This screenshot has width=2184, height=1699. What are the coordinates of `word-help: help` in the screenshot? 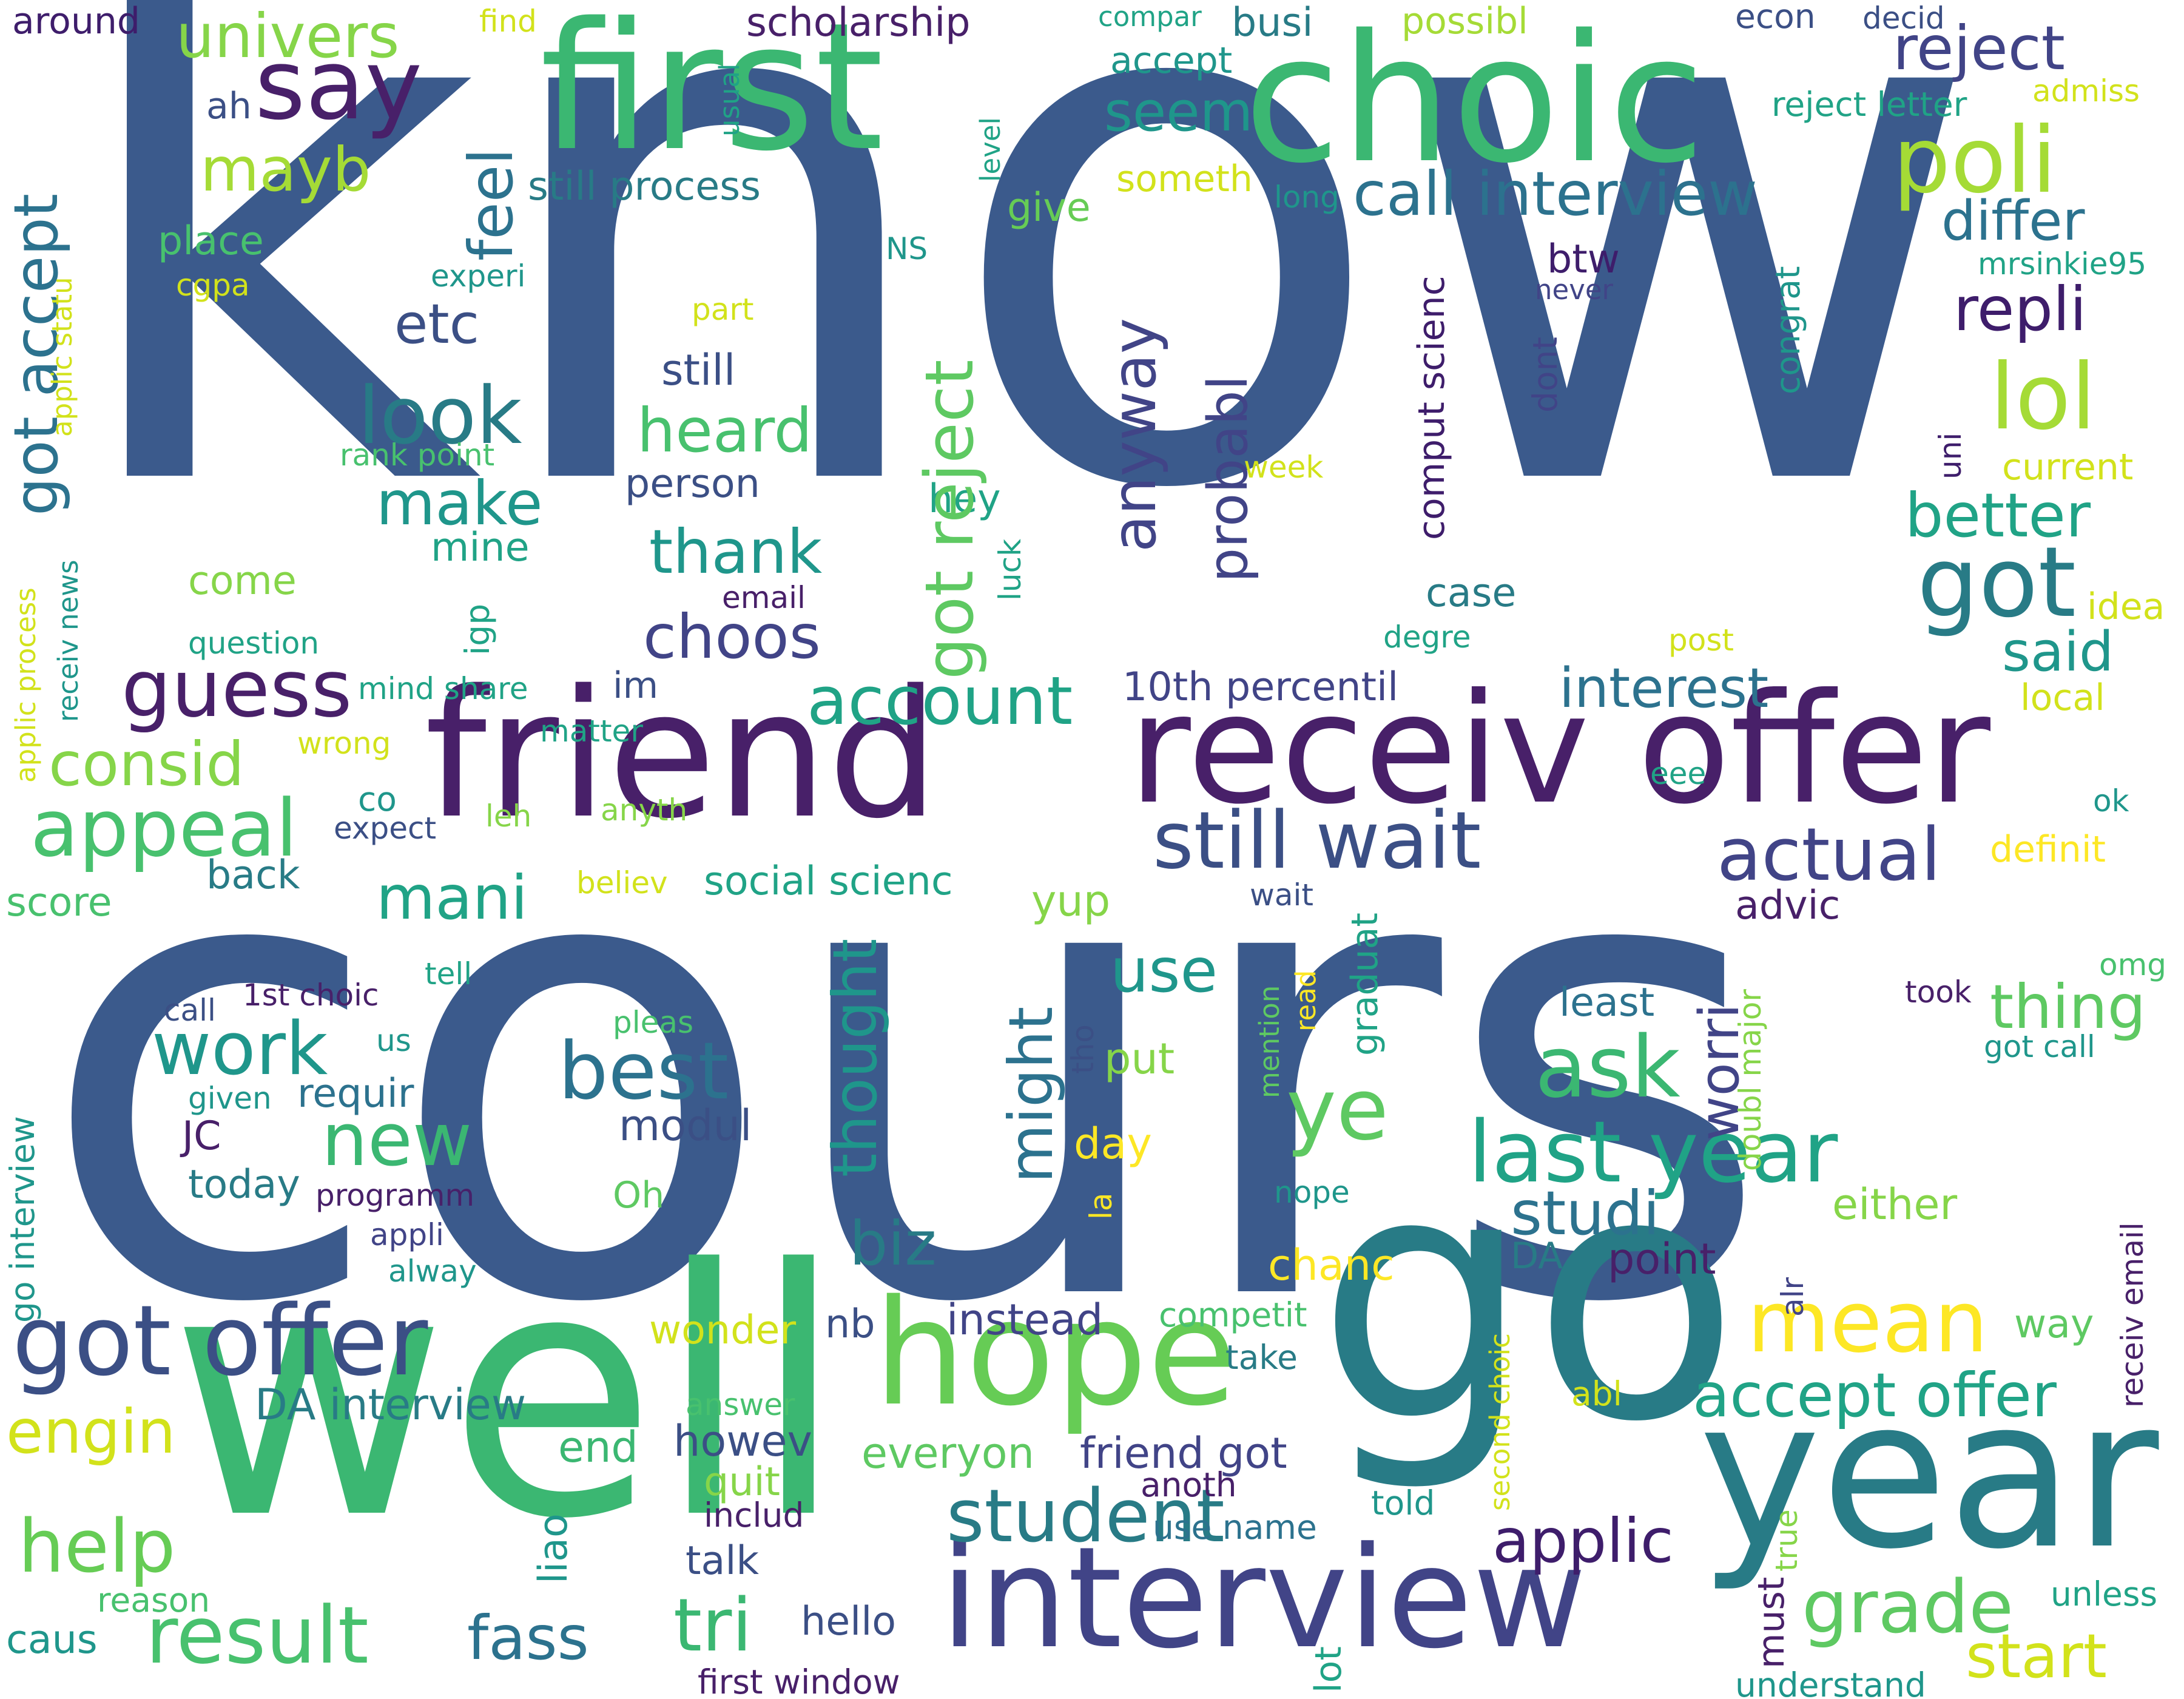 It's located at (97, 1547).